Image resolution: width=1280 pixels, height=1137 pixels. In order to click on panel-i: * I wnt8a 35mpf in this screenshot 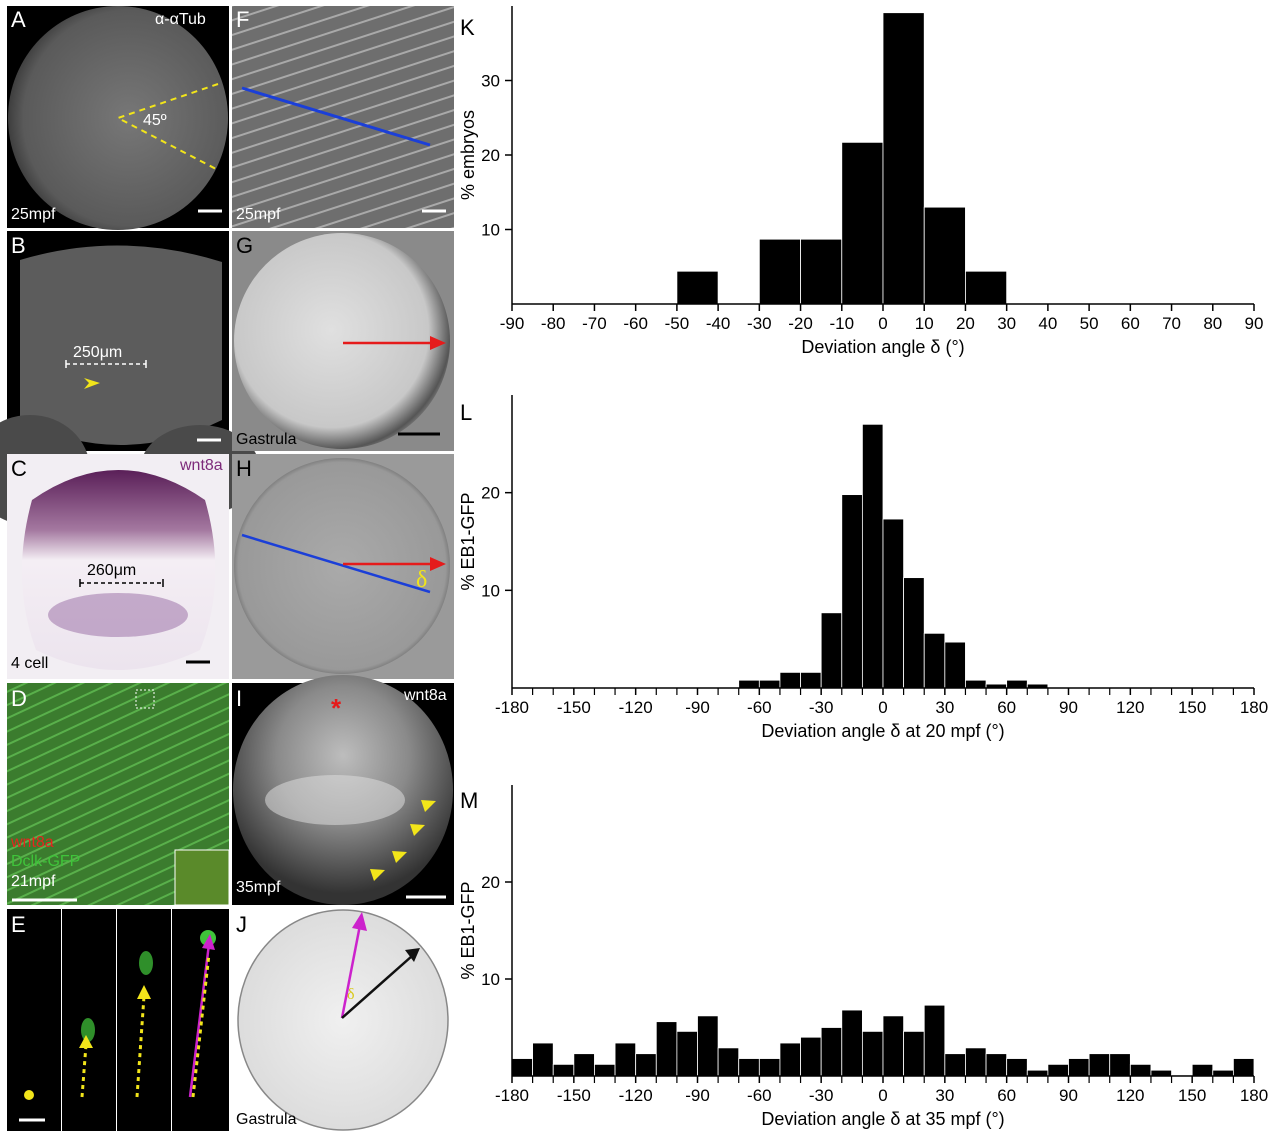, I will do `click(343, 790)`.